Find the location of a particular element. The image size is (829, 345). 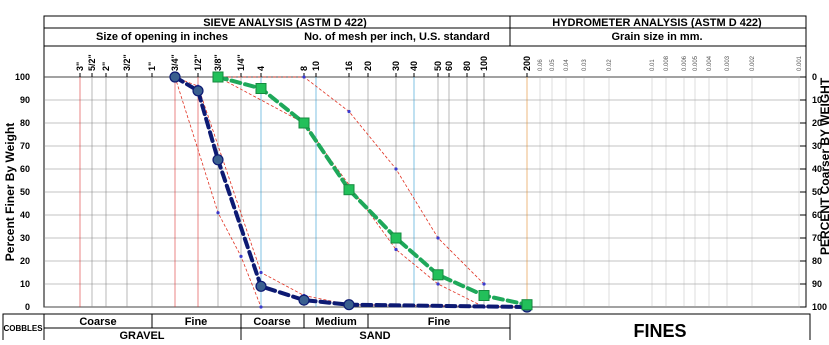

y-tick-label-right: 10 is located at coordinates (817, 100).